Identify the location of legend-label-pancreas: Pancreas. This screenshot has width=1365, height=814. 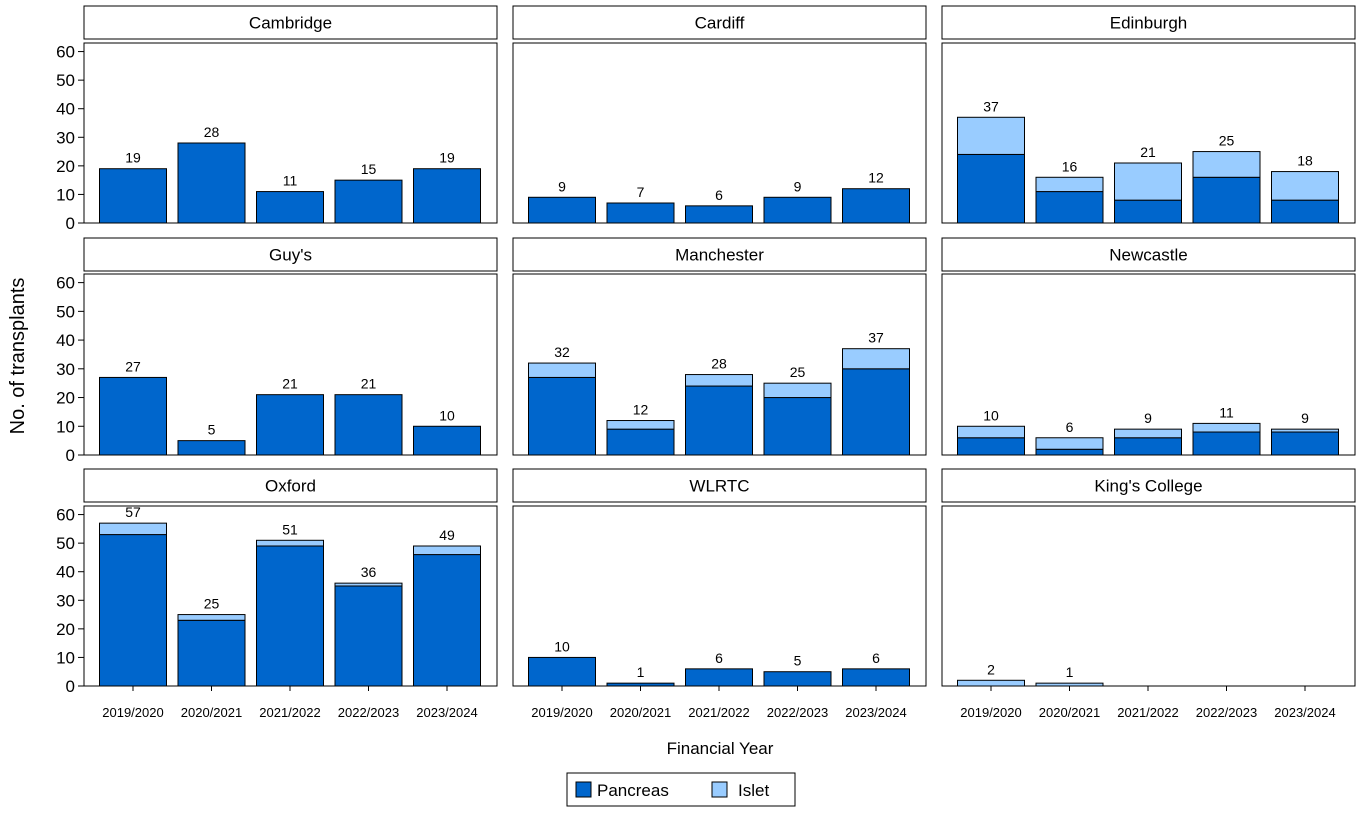
(633, 790).